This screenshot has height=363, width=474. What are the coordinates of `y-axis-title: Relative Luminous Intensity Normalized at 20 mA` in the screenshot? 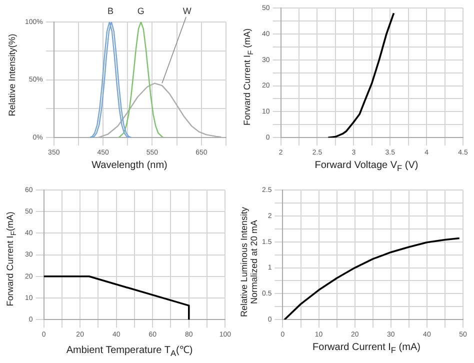 It's located at (249, 263).